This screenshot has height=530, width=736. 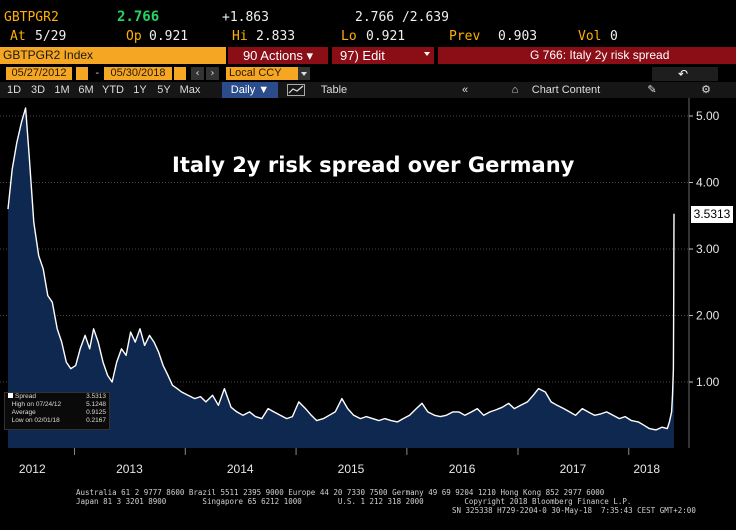 What do you see at coordinates (25, 396) in the screenshot?
I see `legend-label: Spread` at bounding box center [25, 396].